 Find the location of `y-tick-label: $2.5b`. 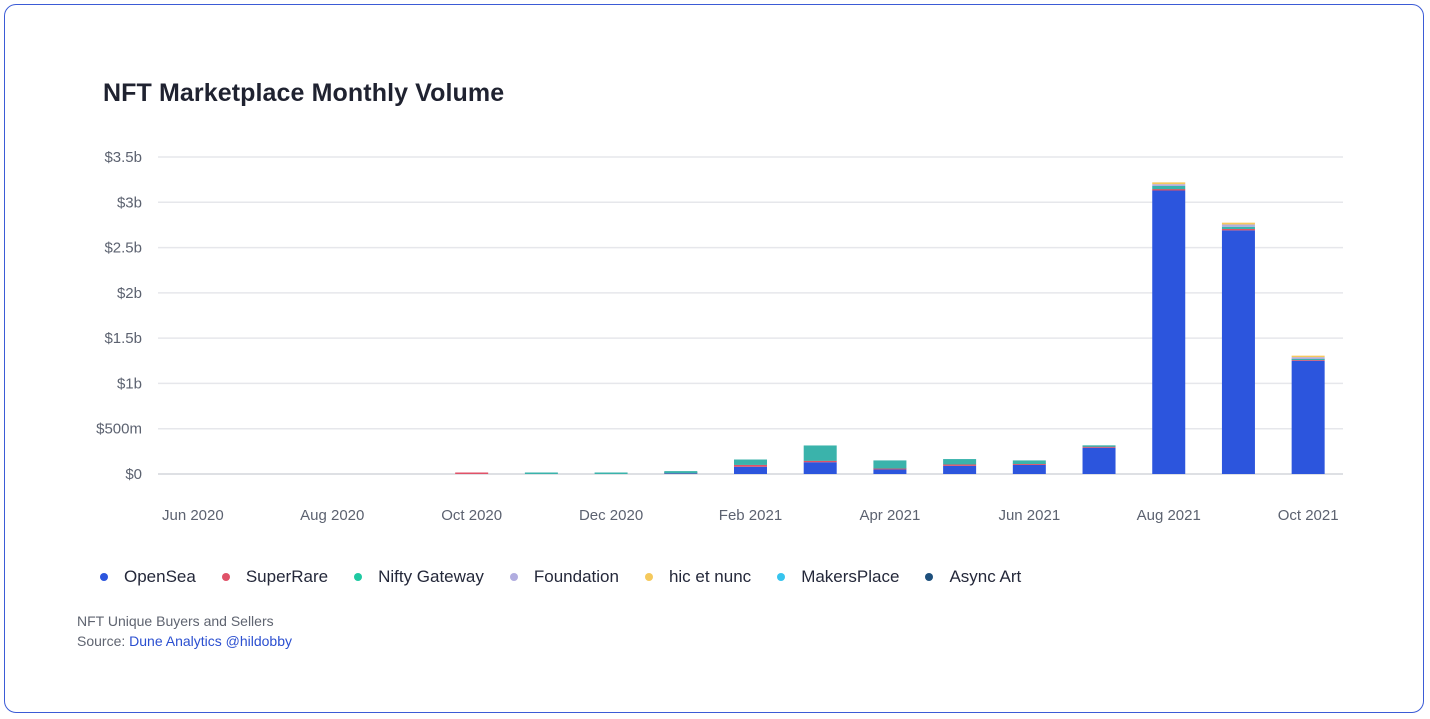

y-tick-label: $2.5b is located at coordinates (123, 248).